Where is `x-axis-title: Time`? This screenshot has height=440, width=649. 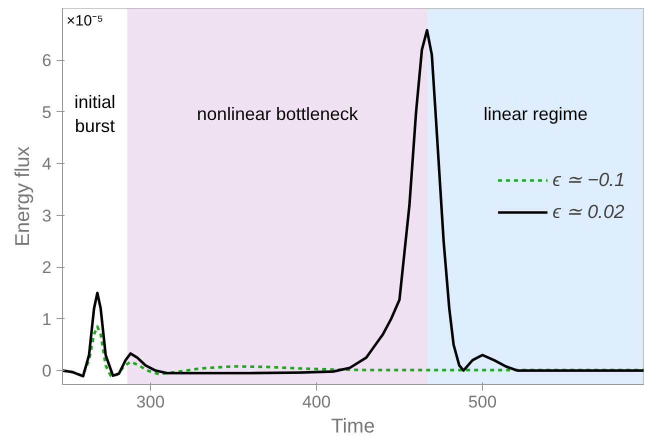
x-axis-title: Time is located at coordinates (353, 427).